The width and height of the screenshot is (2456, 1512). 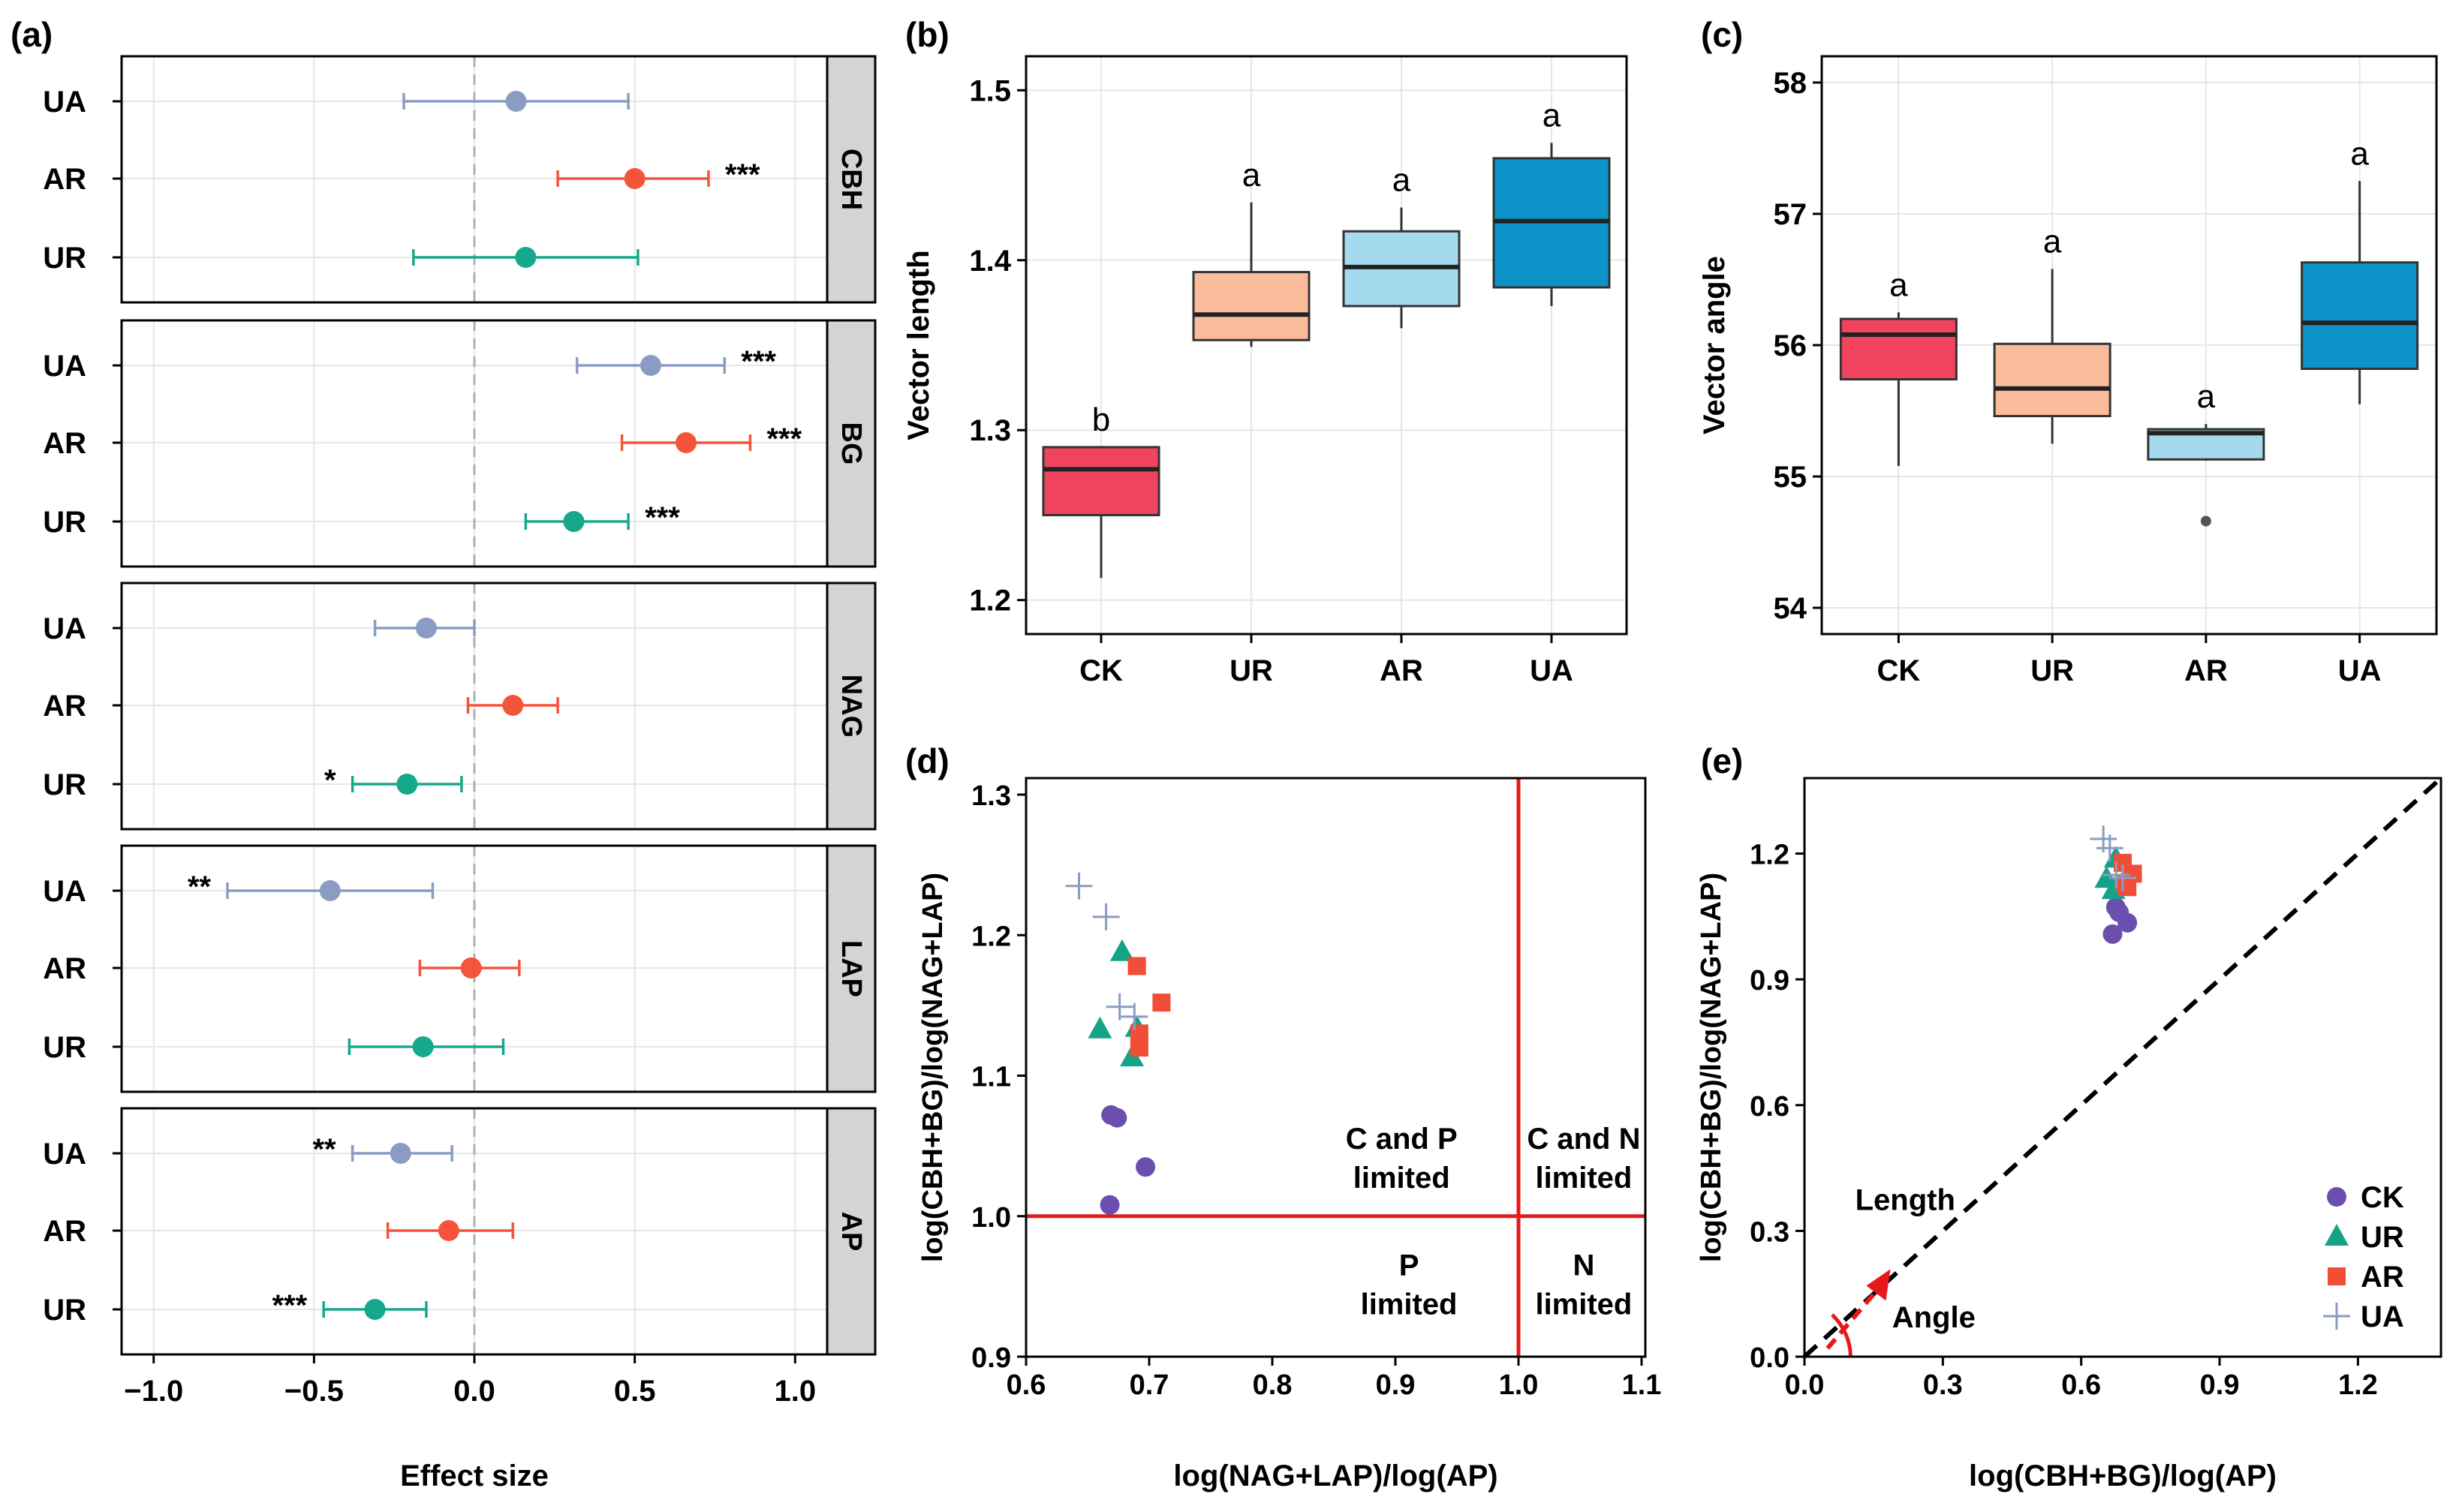 What do you see at coordinates (2205, 521) in the screenshot?
I see `outlier-point` at bounding box center [2205, 521].